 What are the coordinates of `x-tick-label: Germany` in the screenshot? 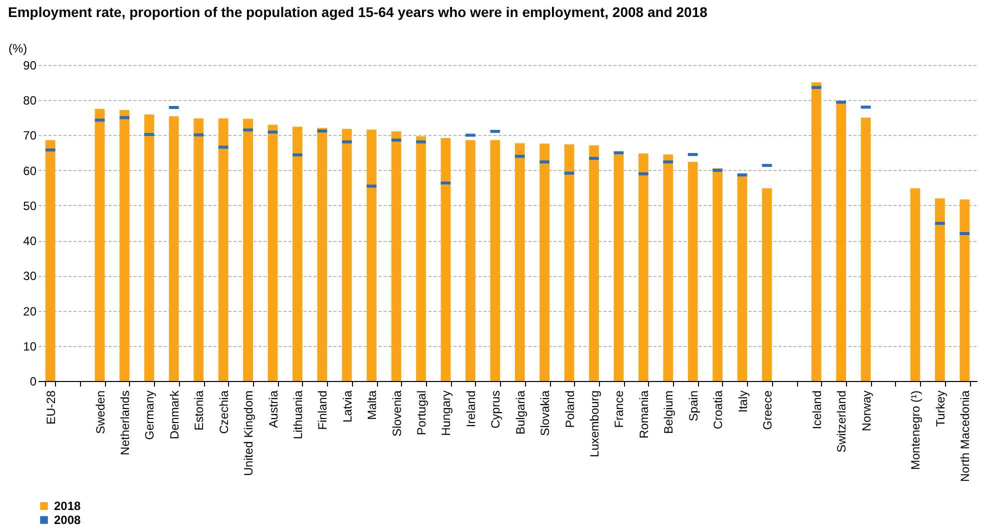 It's located at (149, 415).